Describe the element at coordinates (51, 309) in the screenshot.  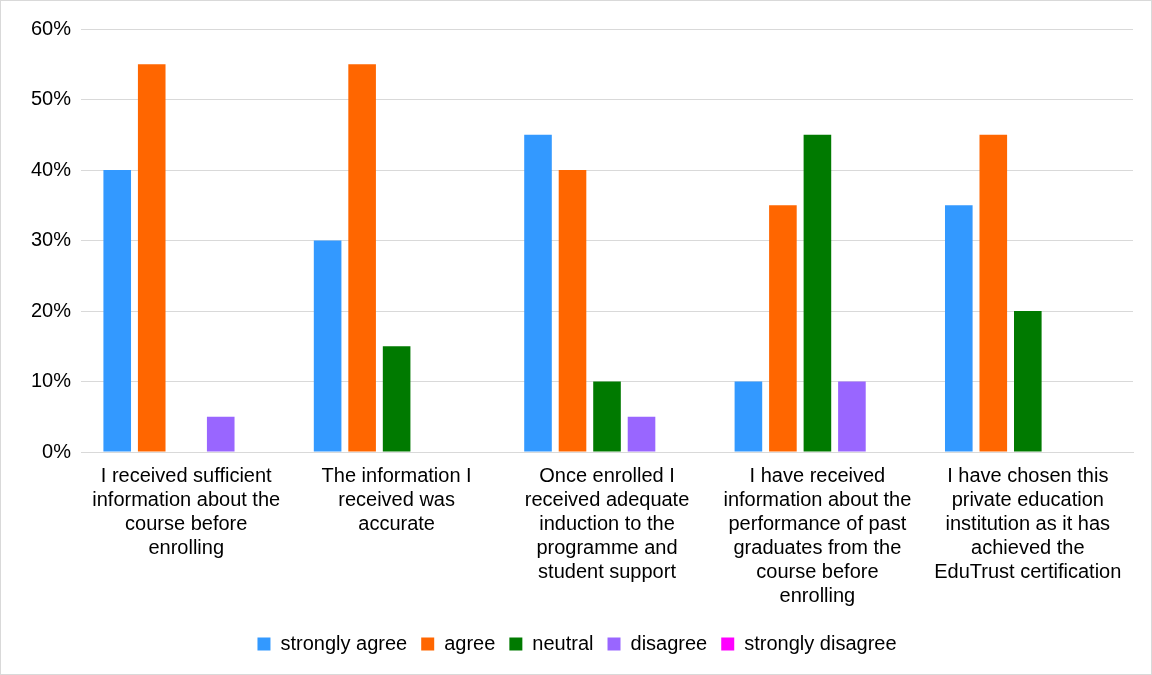
I see `y-tick-label: 20%` at that location.